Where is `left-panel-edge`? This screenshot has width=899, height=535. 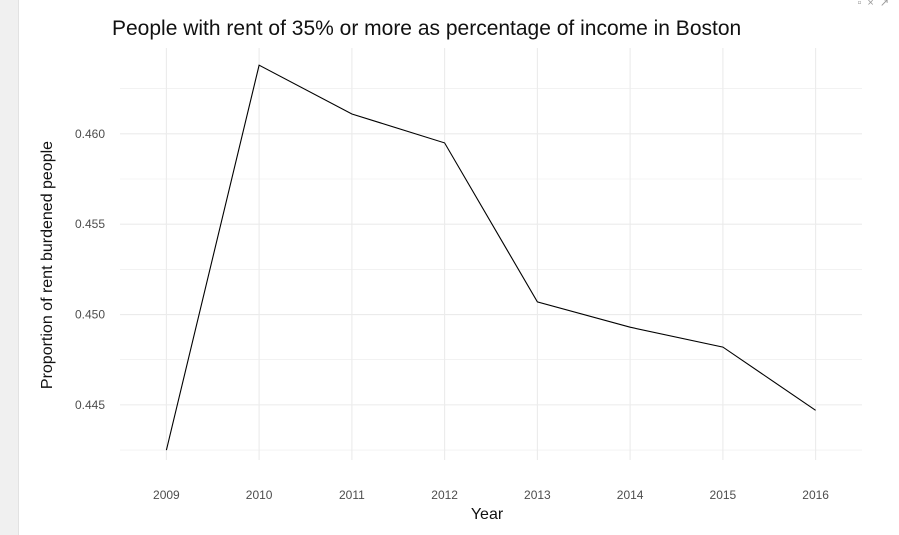
left-panel-edge is located at coordinates (9, 267).